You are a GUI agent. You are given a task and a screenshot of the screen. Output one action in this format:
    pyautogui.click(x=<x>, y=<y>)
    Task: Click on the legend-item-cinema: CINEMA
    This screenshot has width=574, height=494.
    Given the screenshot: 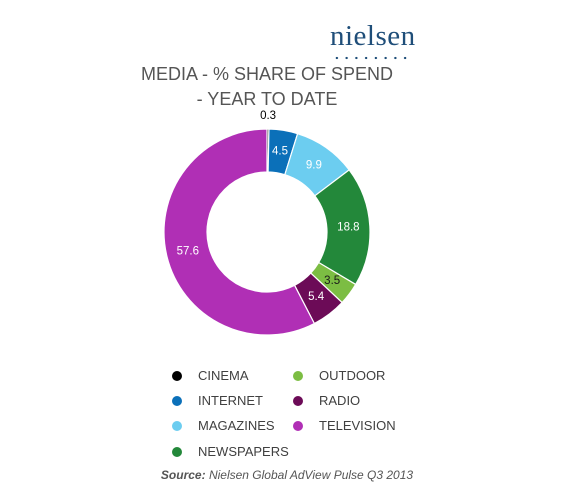 What is the action you would take?
    pyautogui.click(x=210, y=375)
    